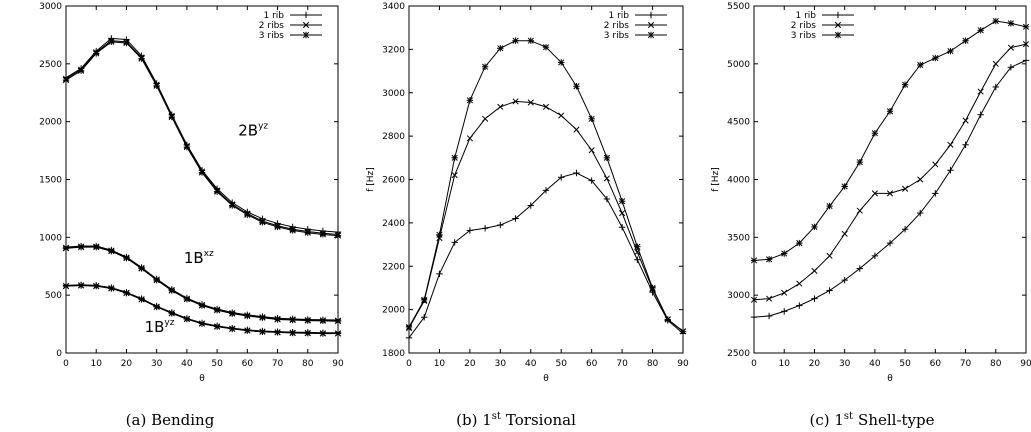 The height and width of the screenshot is (432, 1031). I want to click on y-tick-label: 4000, so click(738, 181).